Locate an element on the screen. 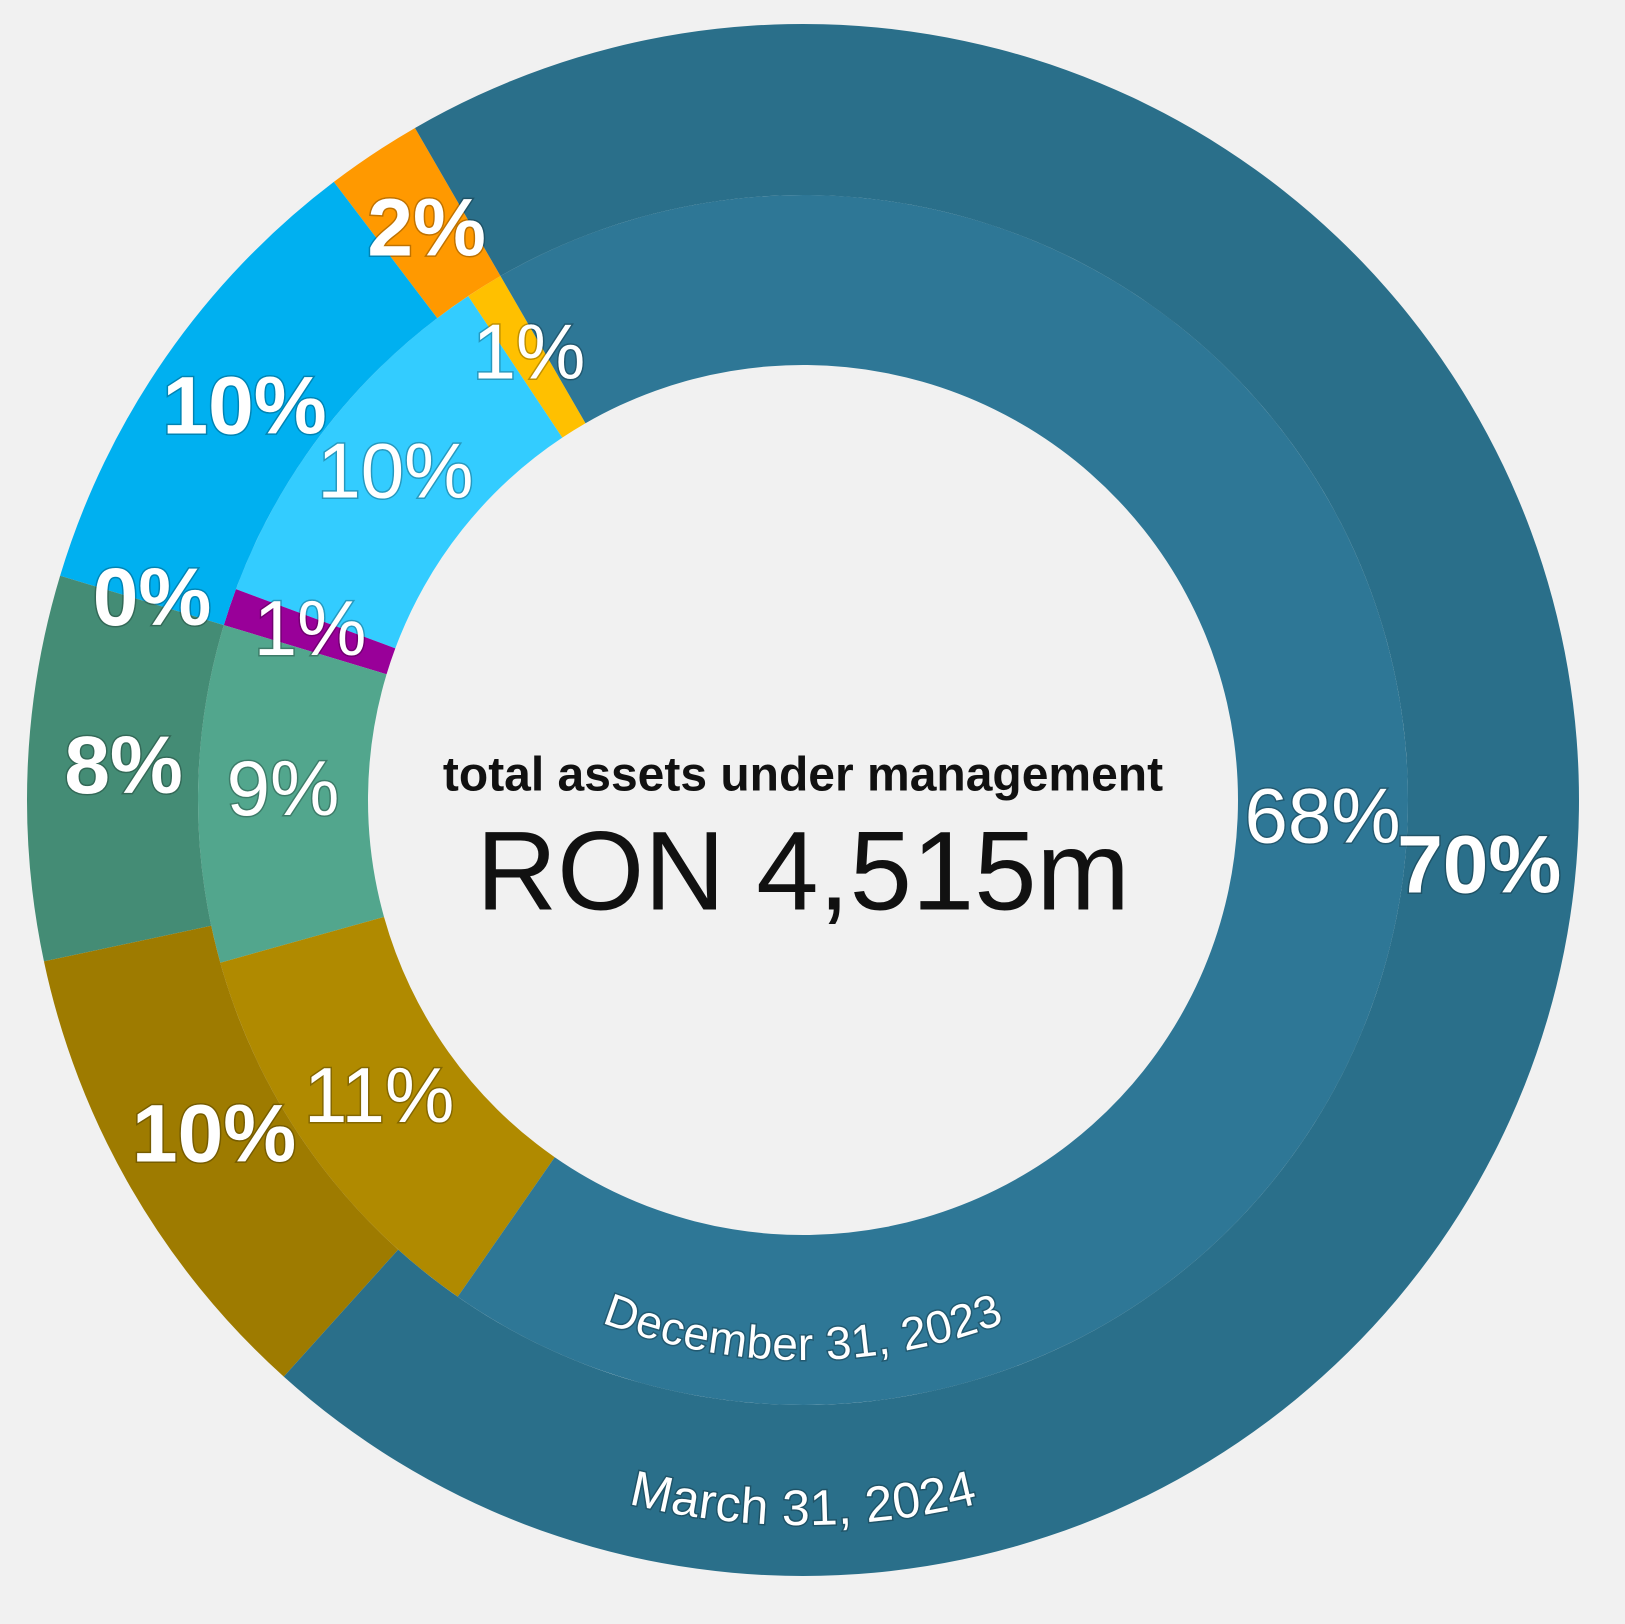 Image resolution: width=1625 pixels, height=1624 pixels. data-label: 0% is located at coordinates (152, 597).